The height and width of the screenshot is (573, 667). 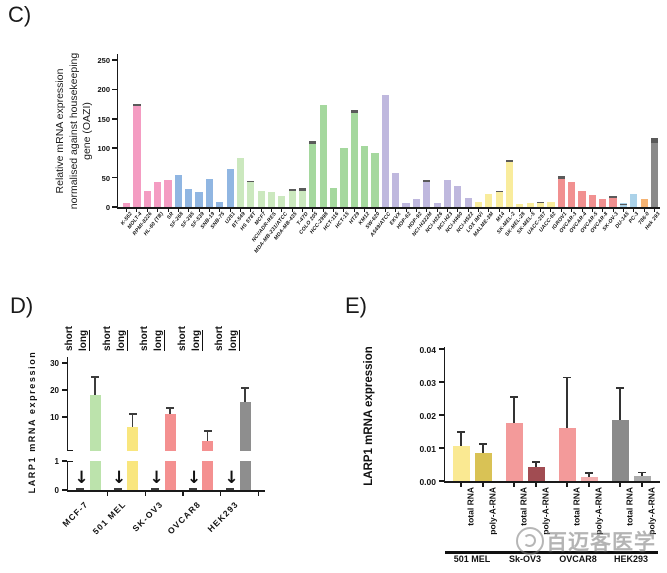 I want to click on d-y-tick-mark, so click(x=64, y=417).